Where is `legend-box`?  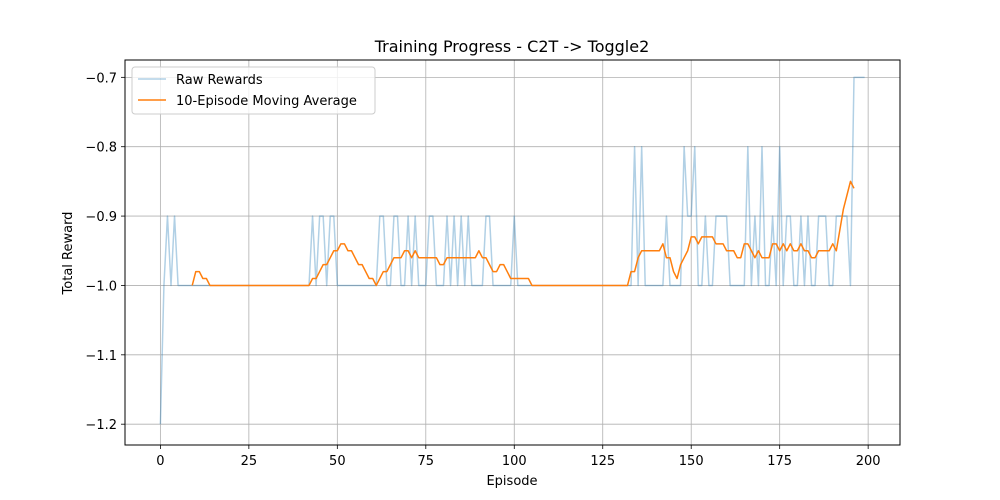 legend-box is located at coordinates (253, 90).